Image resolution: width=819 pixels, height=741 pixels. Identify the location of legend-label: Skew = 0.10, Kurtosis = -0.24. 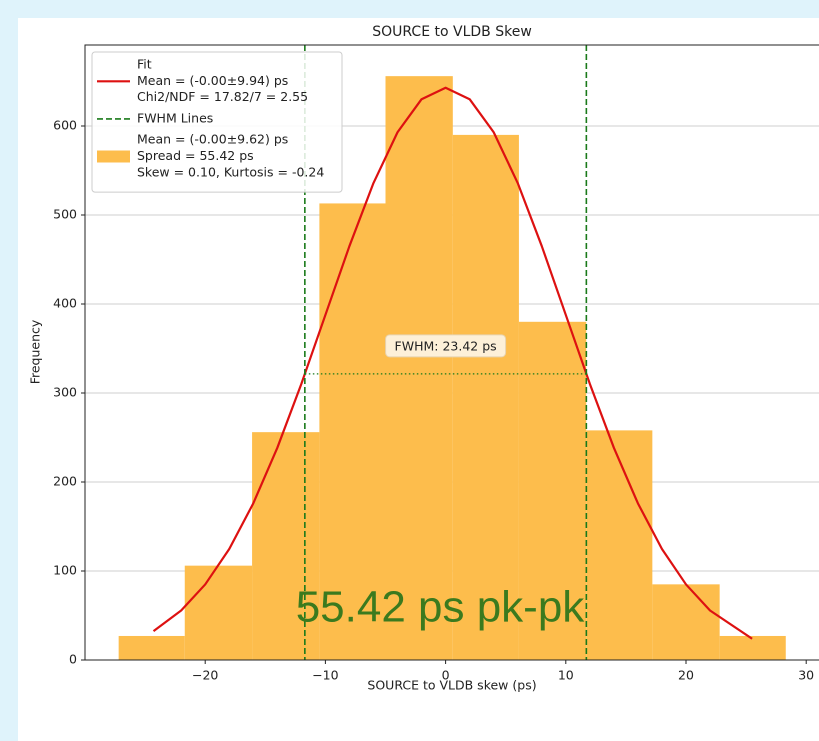
(230, 171).